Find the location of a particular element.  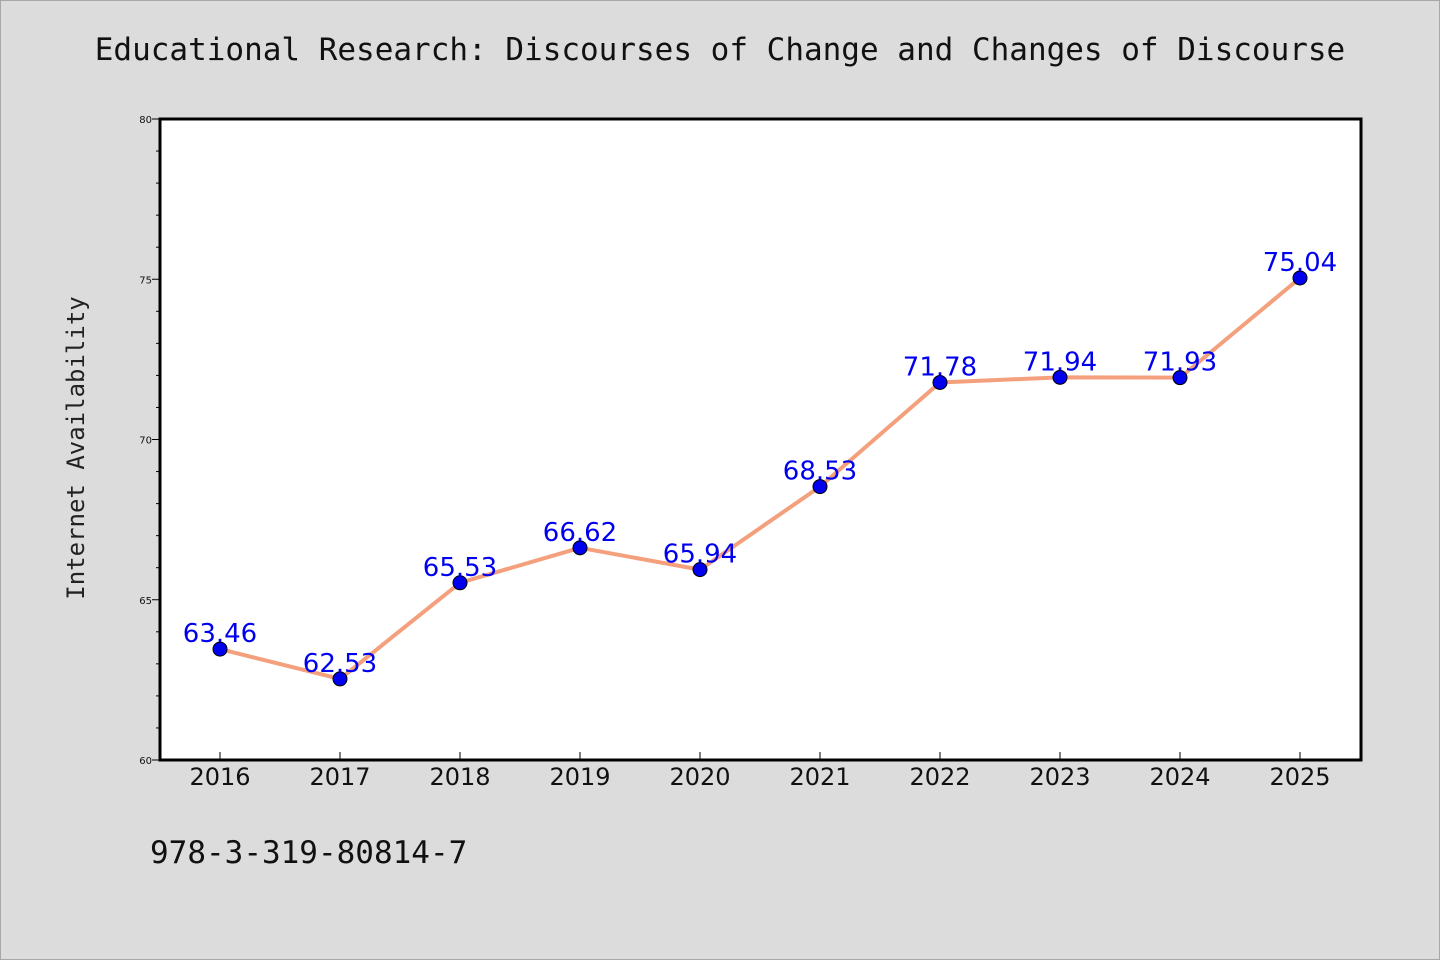

data-label: 75.04 is located at coordinates (1300, 263).